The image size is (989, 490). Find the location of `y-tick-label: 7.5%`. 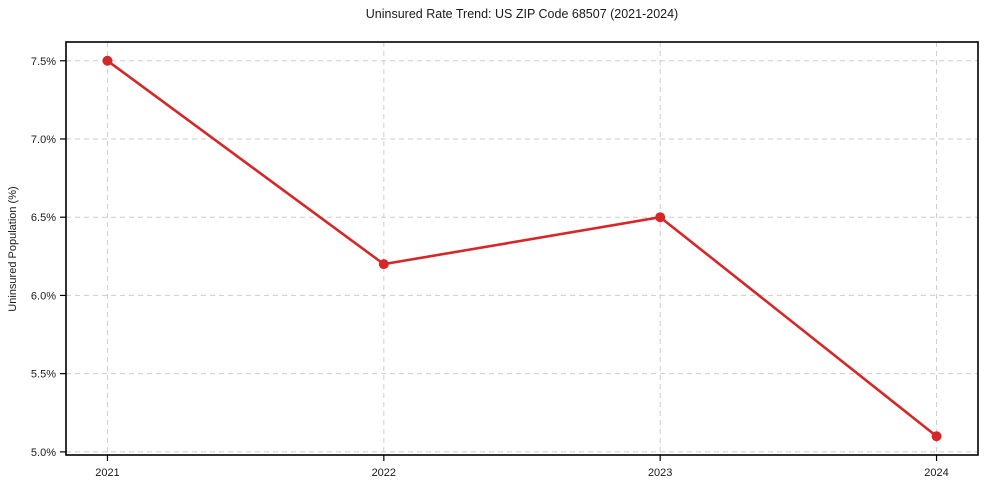

y-tick-label: 7.5% is located at coordinates (43, 62).